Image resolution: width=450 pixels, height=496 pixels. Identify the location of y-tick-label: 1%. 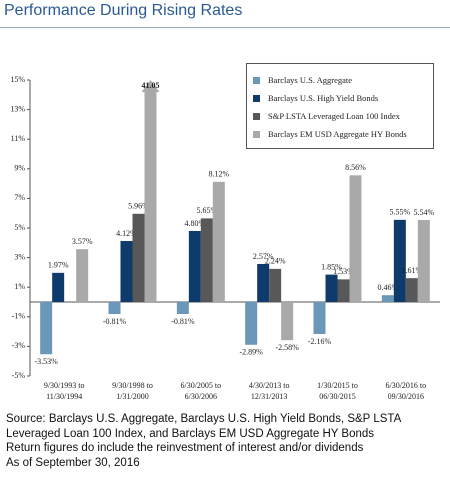
(19, 286).